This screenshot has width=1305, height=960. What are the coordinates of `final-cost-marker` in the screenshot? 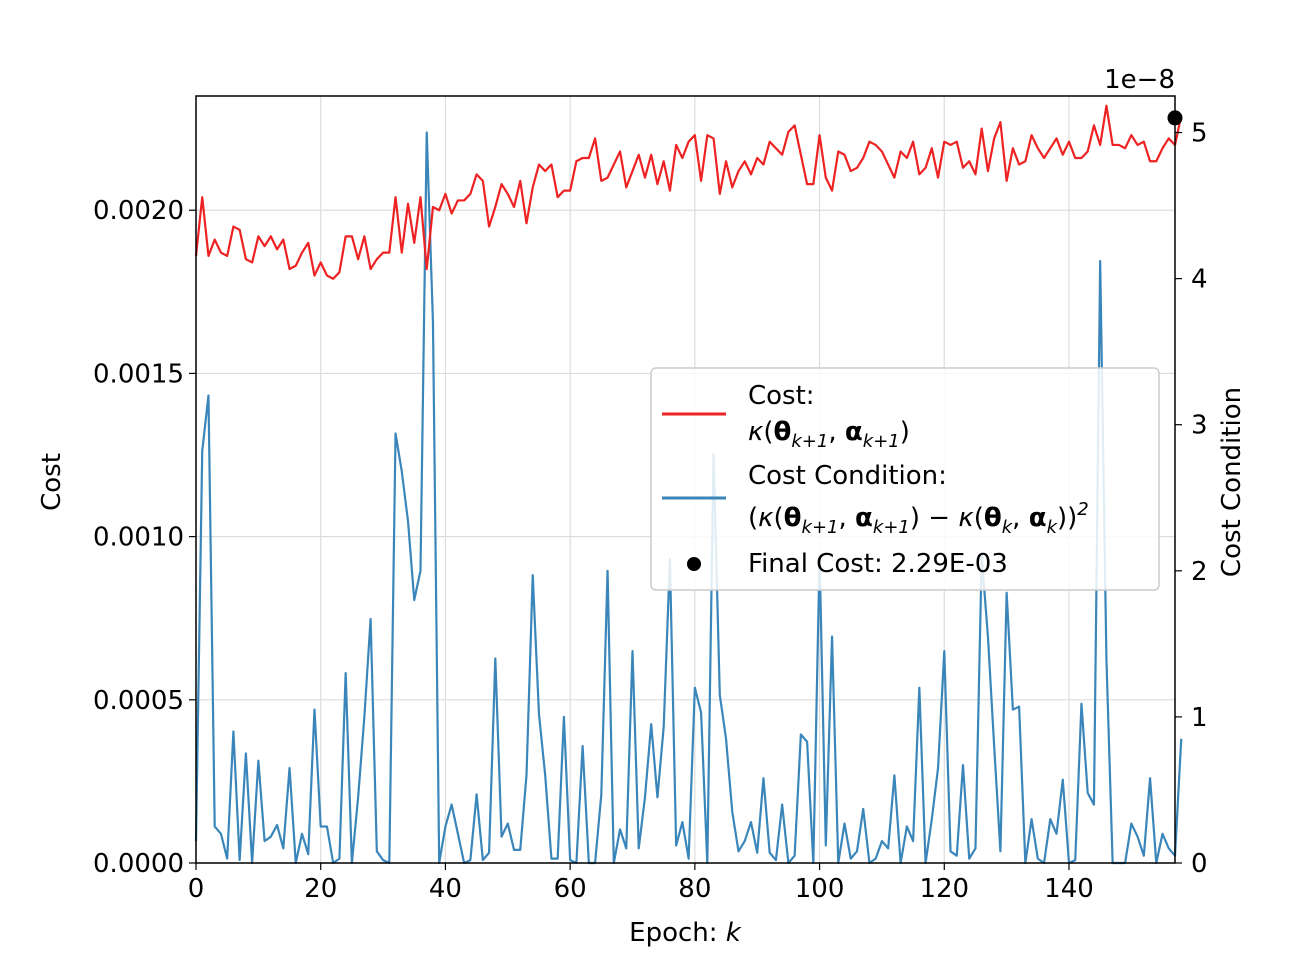 It's located at (1175, 118).